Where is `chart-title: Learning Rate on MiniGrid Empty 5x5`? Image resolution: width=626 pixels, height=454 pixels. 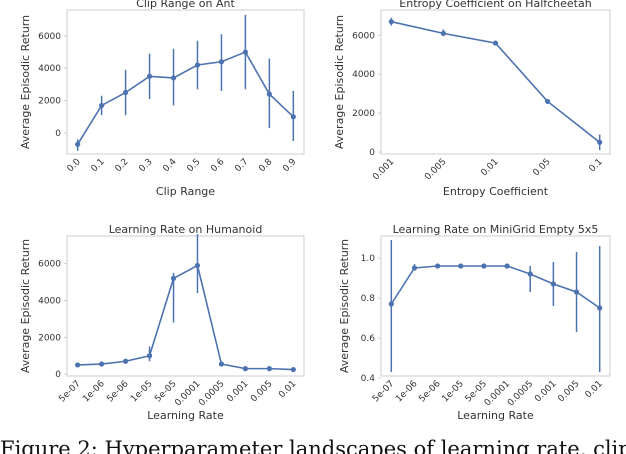 chart-title: Learning Rate on MiniGrid Empty 5x5 is located at coordinates (496, 229).